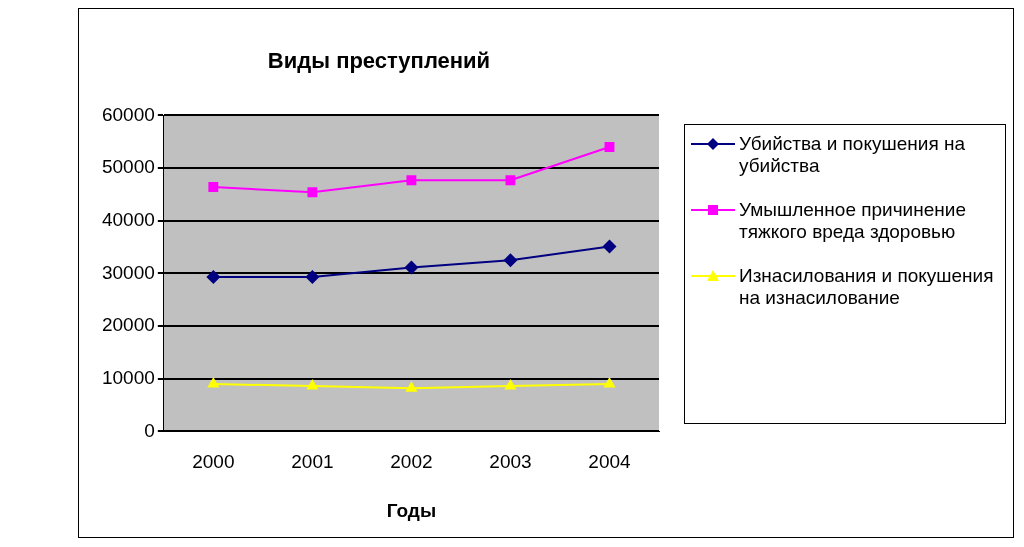 The image size is (1024, 547). Describe the element at coordinates (128, 114) in the screenshot. I see `y-tick-label: 60000` at that location.